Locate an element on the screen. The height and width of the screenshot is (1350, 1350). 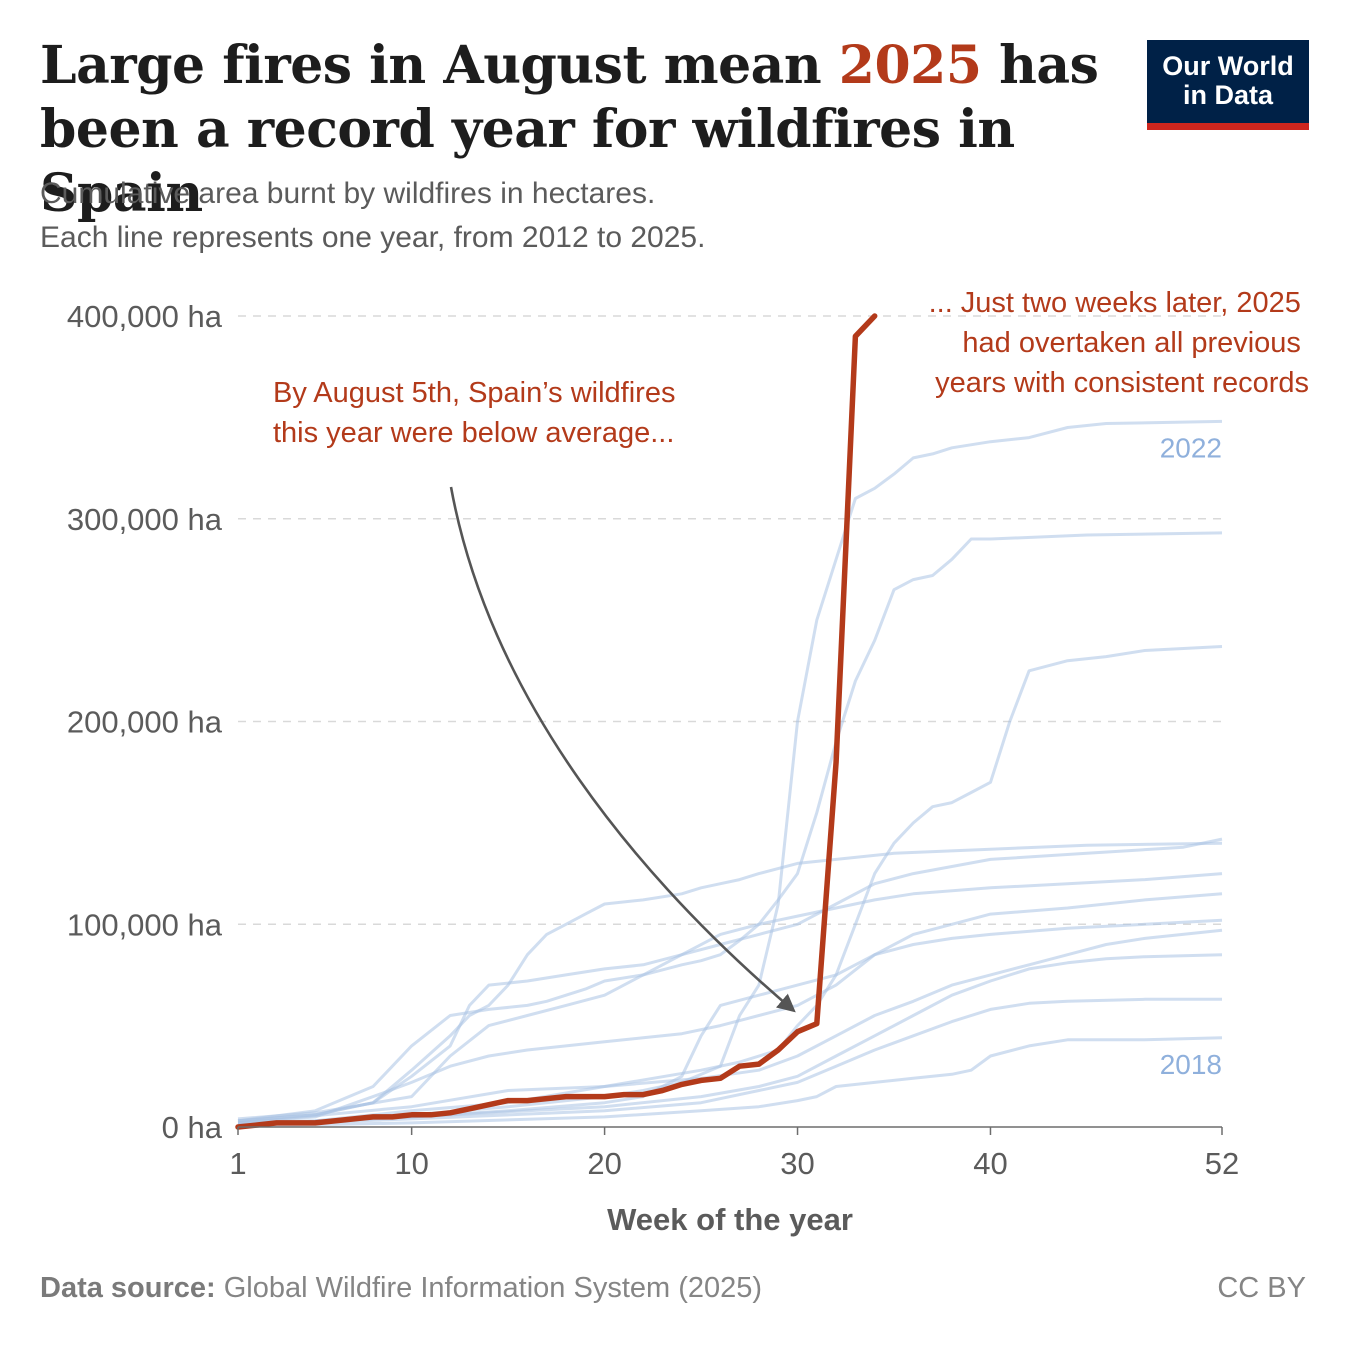
data-source-label: Data source: is located at coordinates (128, 1288).